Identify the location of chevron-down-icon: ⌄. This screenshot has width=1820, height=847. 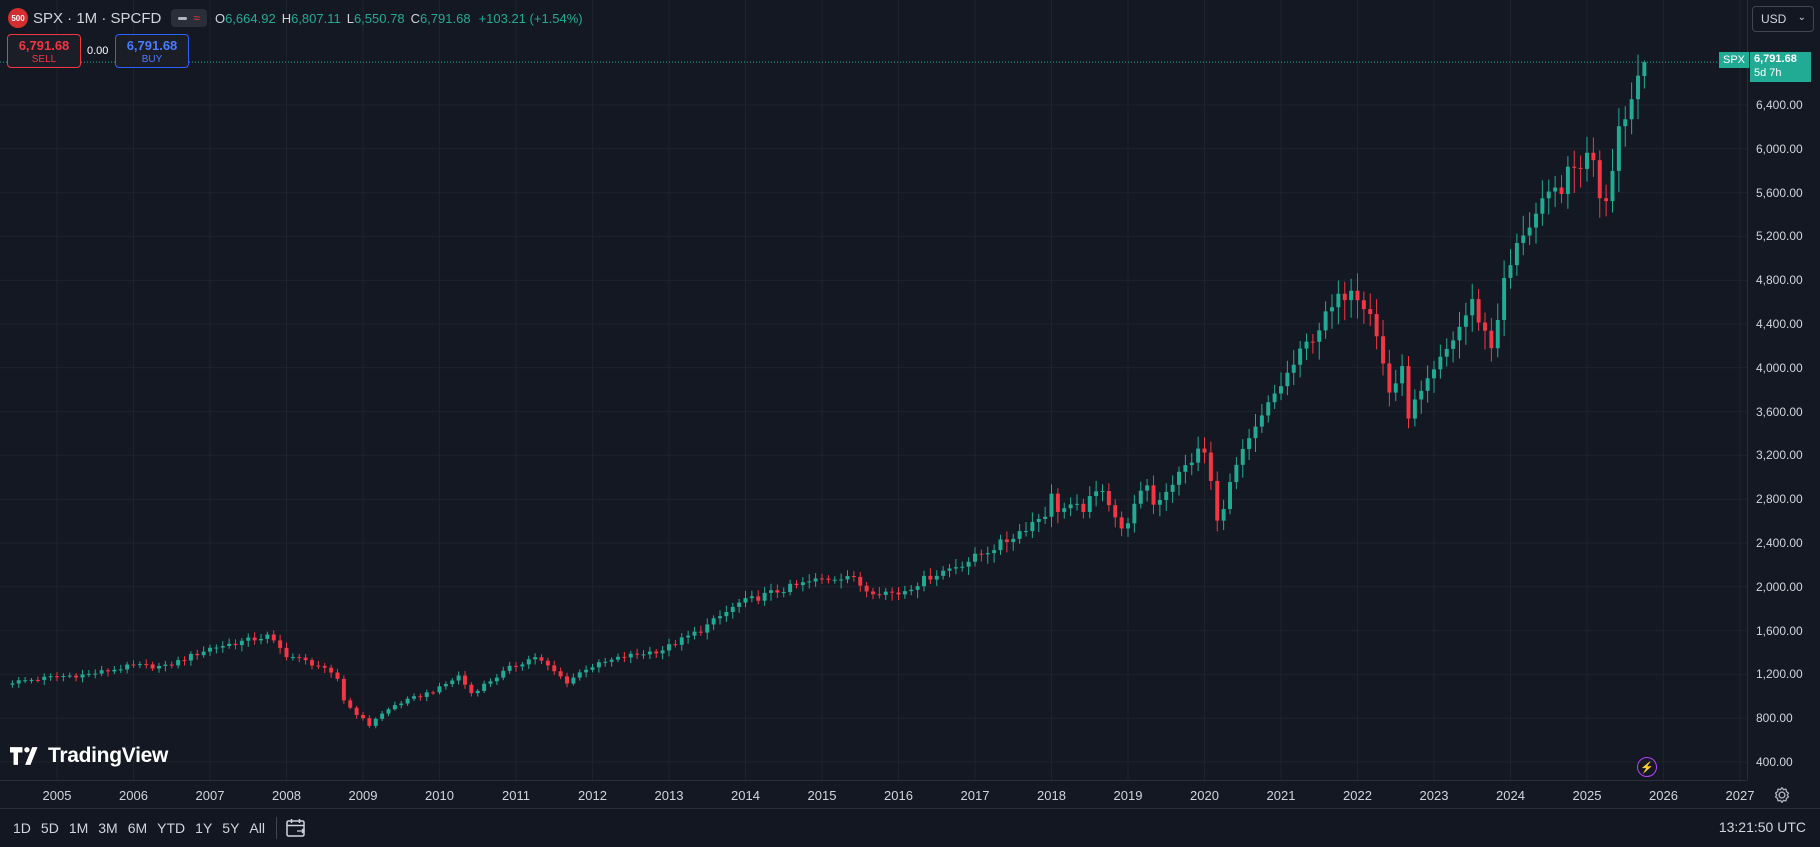
(1801, 17).